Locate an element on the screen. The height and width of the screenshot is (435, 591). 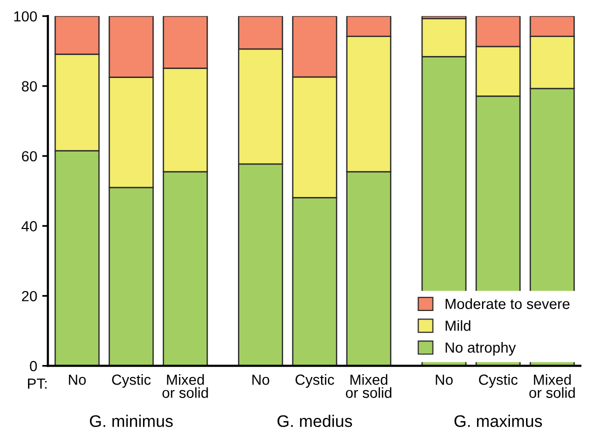
text: G. medius is located at coordinates (315, 421).